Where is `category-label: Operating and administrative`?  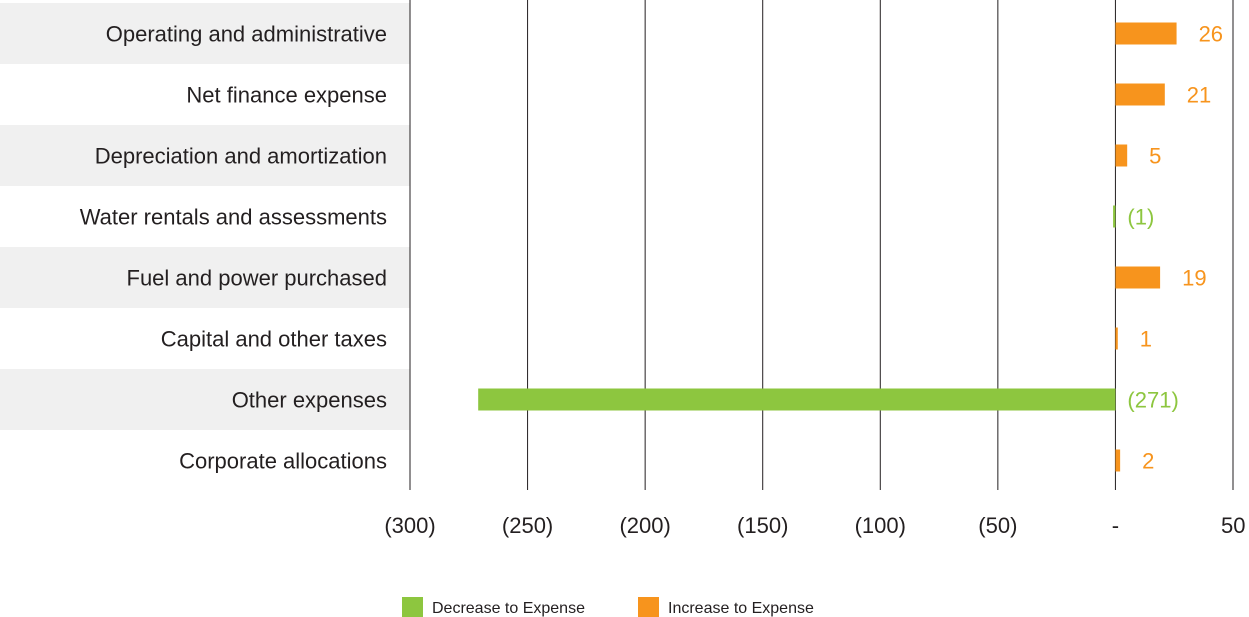 category-label: Operating and administrative is located at coordinates (246, 34).